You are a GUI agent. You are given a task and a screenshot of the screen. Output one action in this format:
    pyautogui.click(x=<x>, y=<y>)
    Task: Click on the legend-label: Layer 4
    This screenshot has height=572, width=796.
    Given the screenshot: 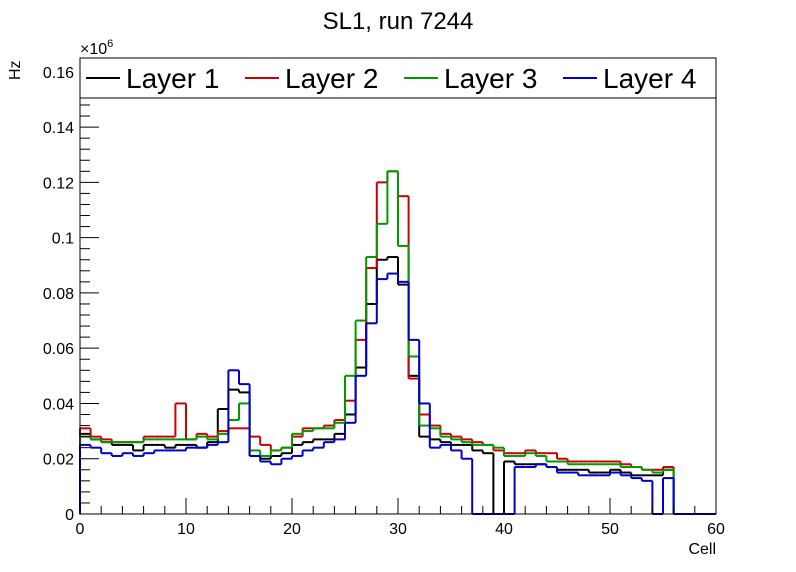 What is the action you would take?
    pyautogui.click(x=649, y=78)
    